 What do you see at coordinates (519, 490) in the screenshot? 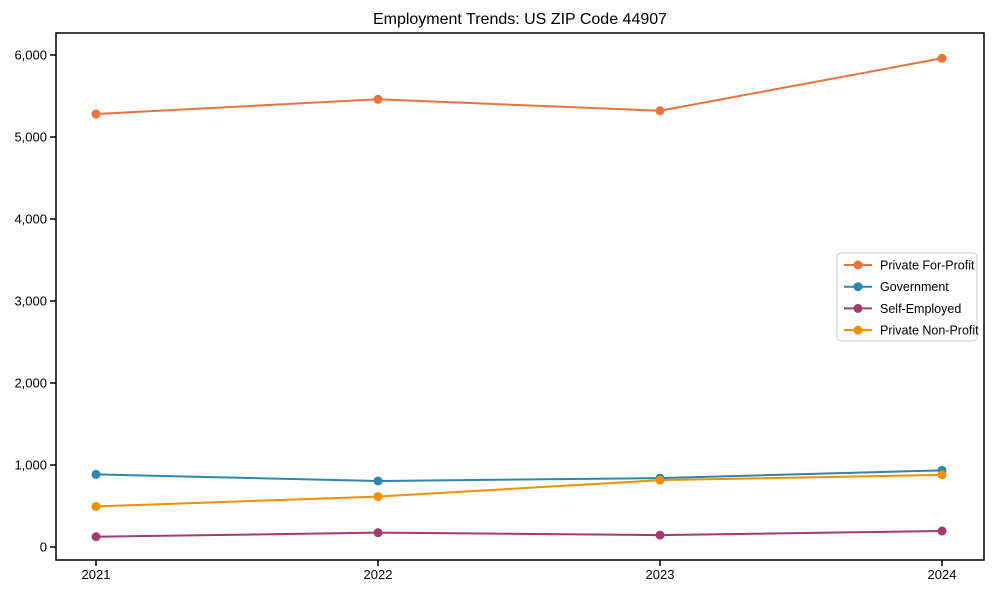
I see `series-line-private-non-profit` at bounding box center [519, 490].